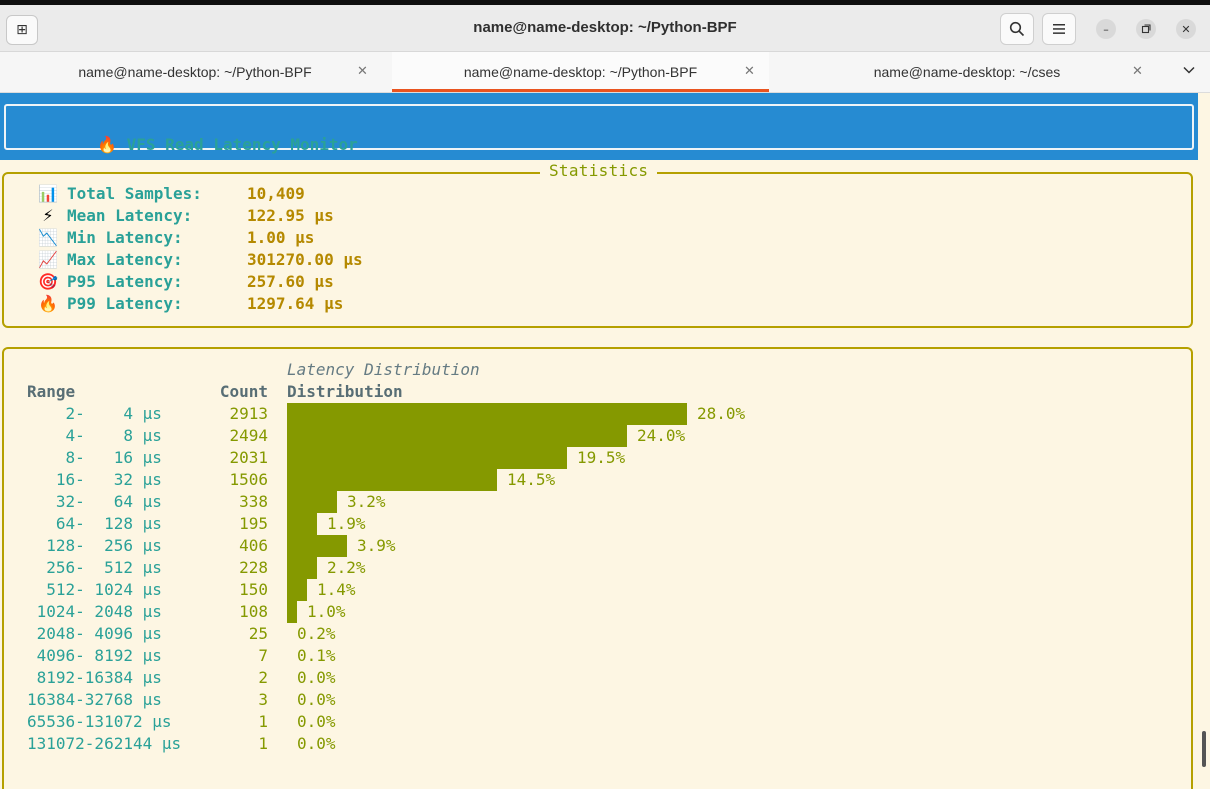  Describe the element at coordinates (263, 655) in the screenshot. I see `latency-count: 7` at that location.